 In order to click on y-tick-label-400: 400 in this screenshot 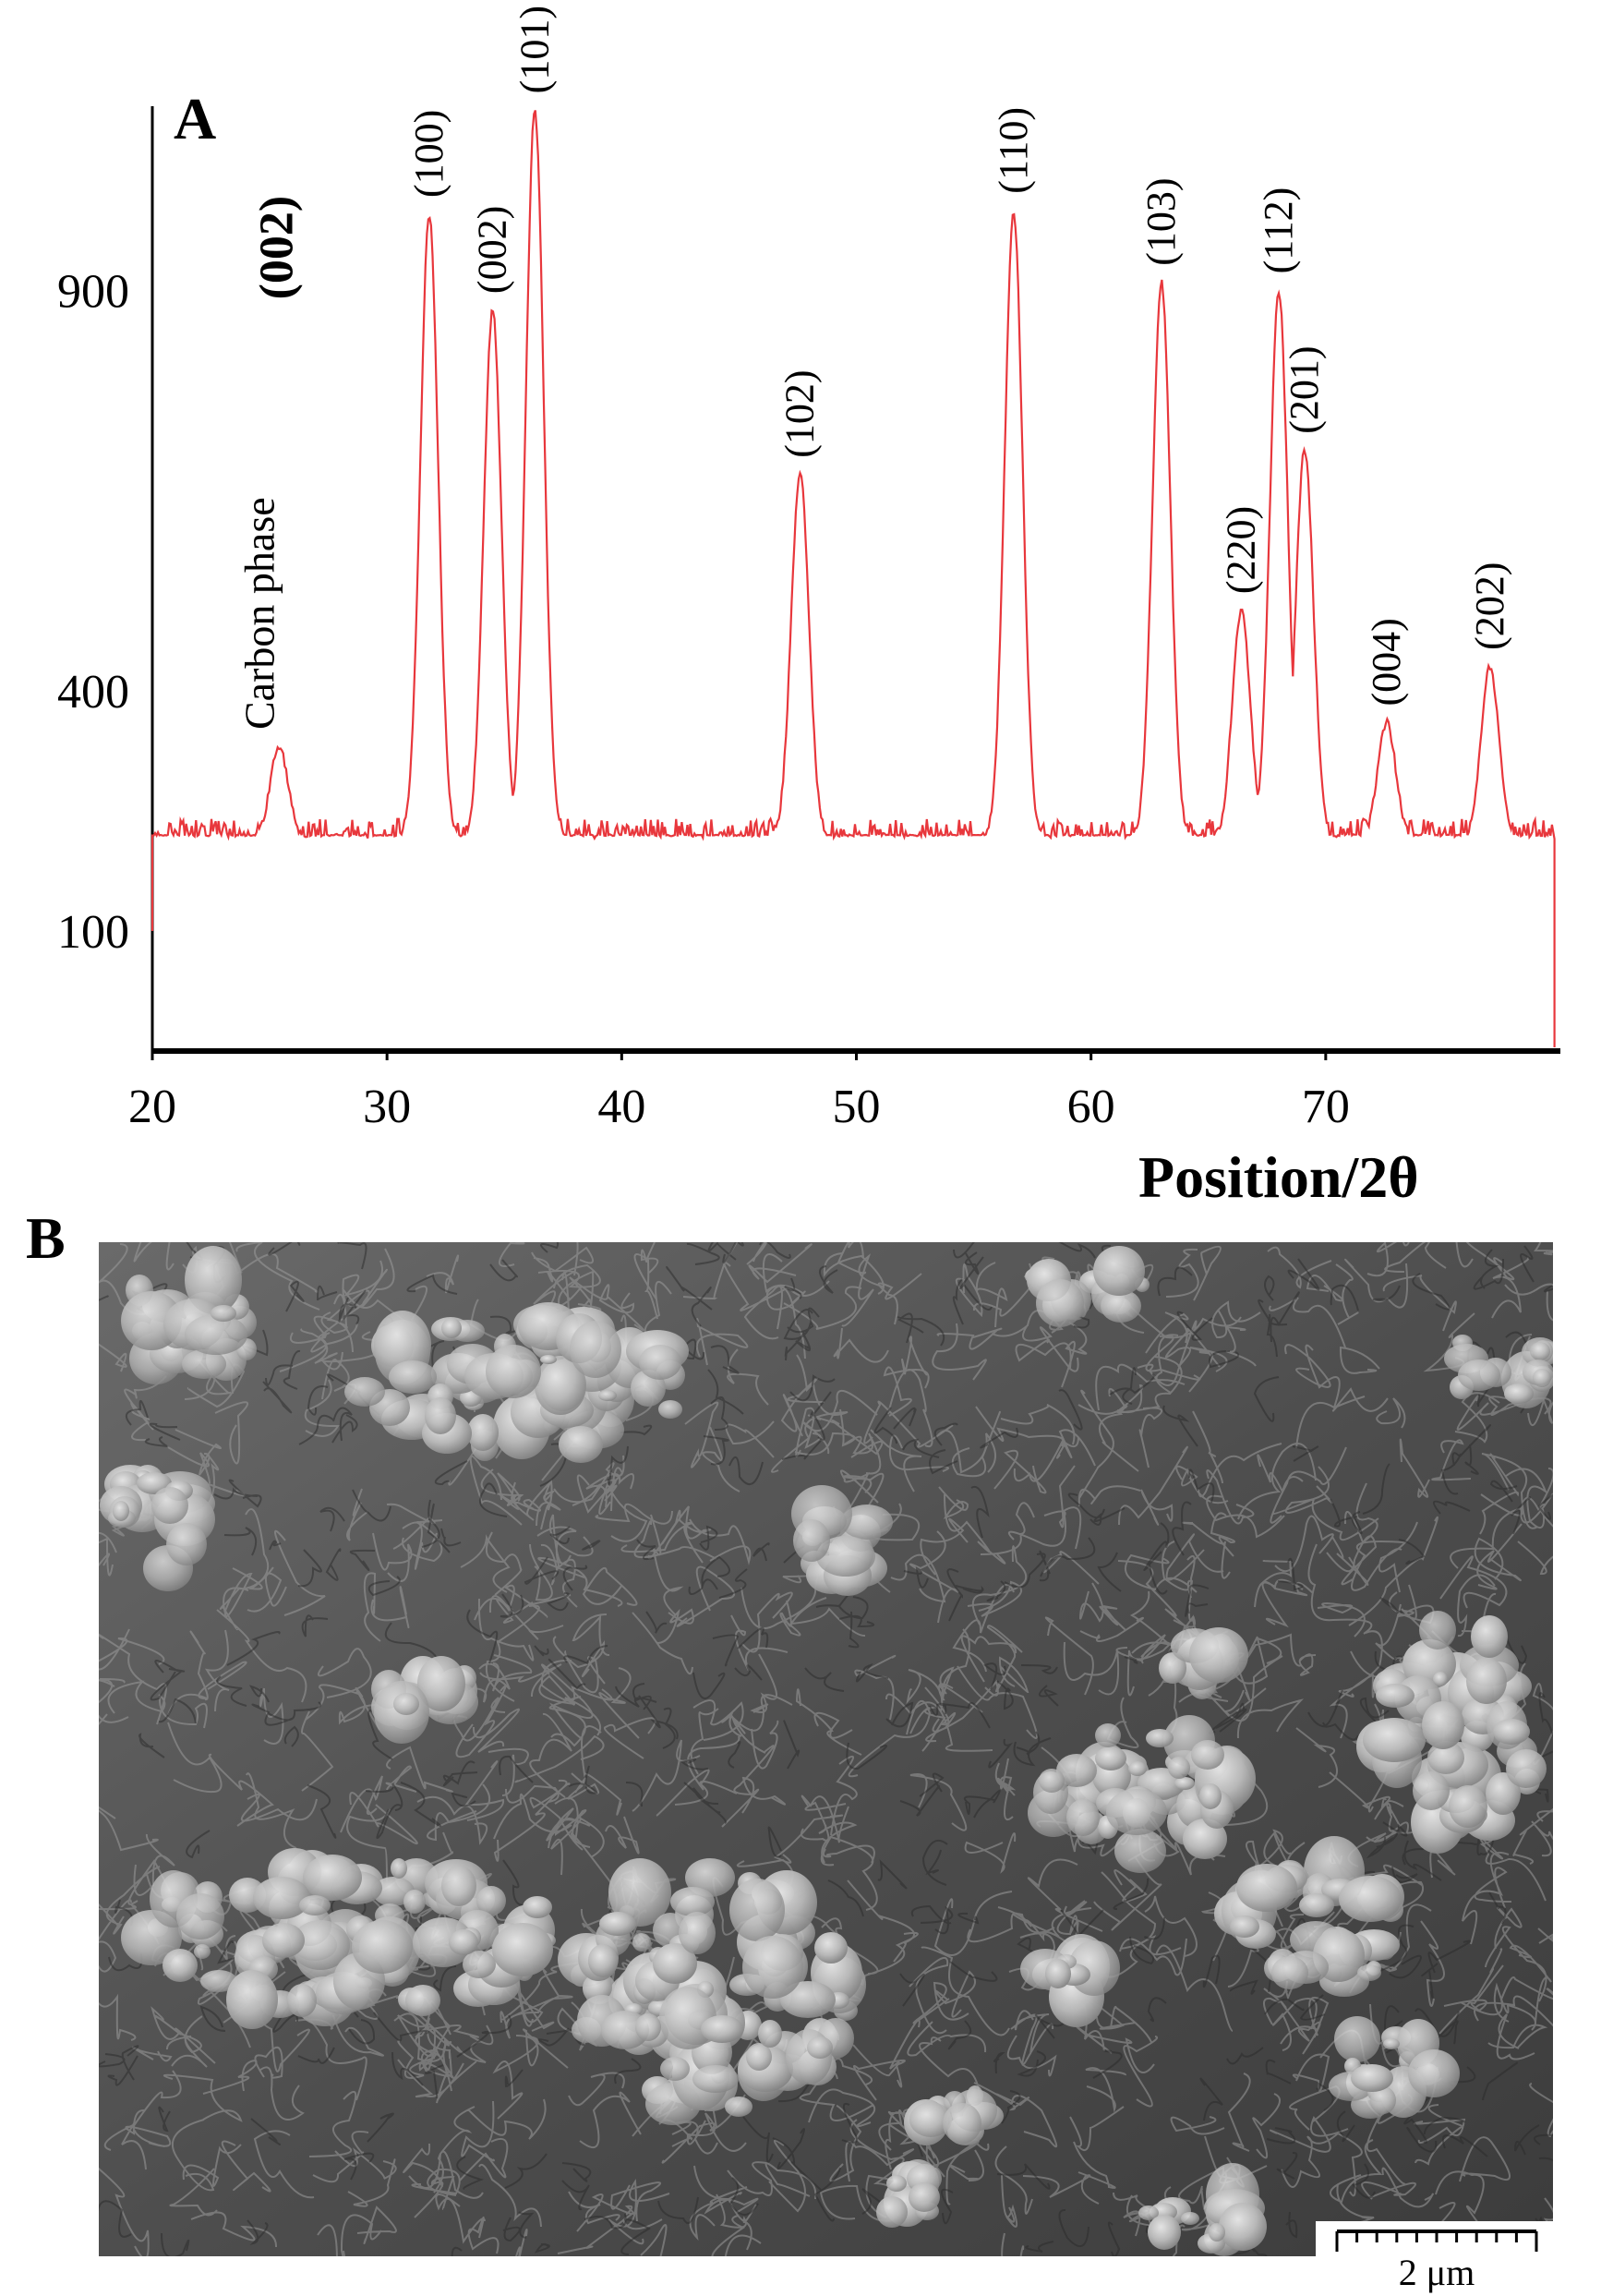, I will do `click(93, 692)`.